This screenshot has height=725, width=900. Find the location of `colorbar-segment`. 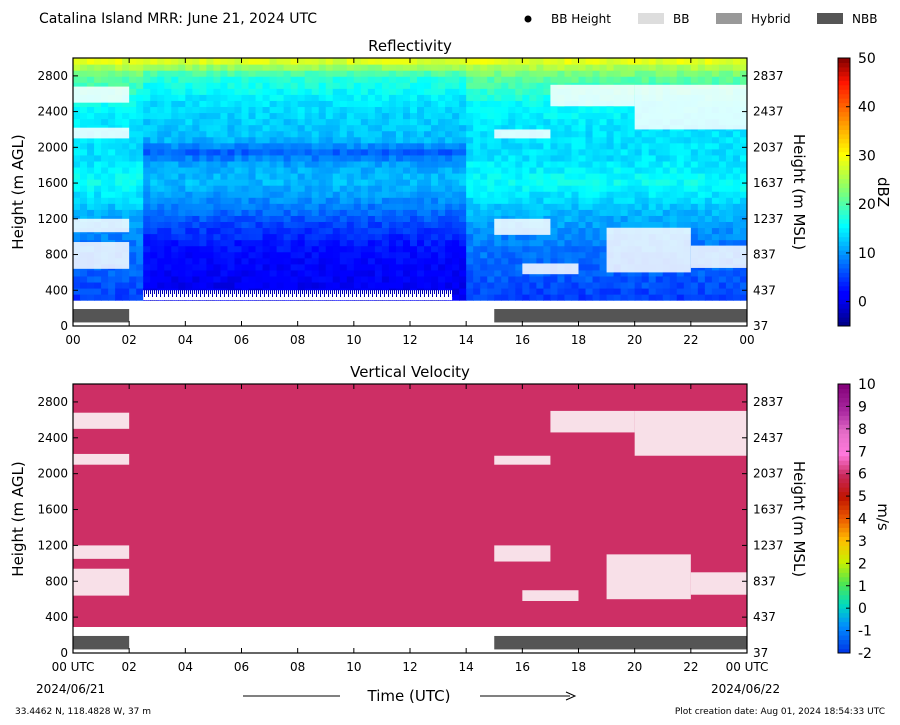

colorbar-segment is located at coordinates (844, 440).